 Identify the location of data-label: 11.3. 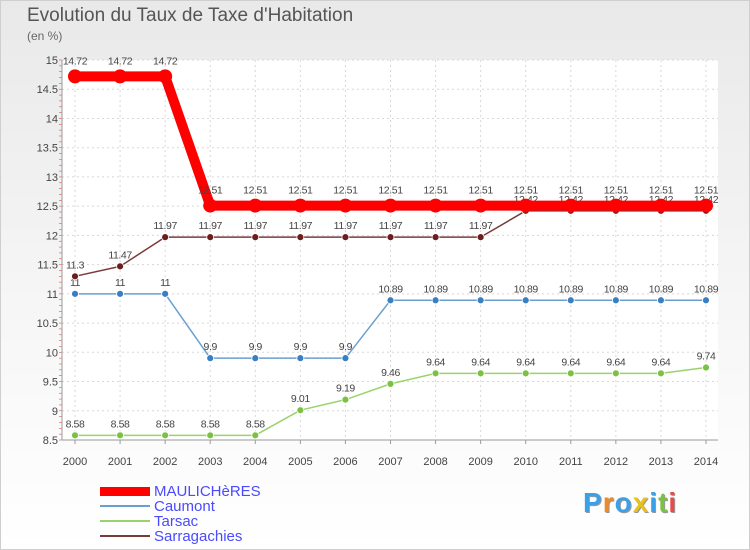
(75, 265).